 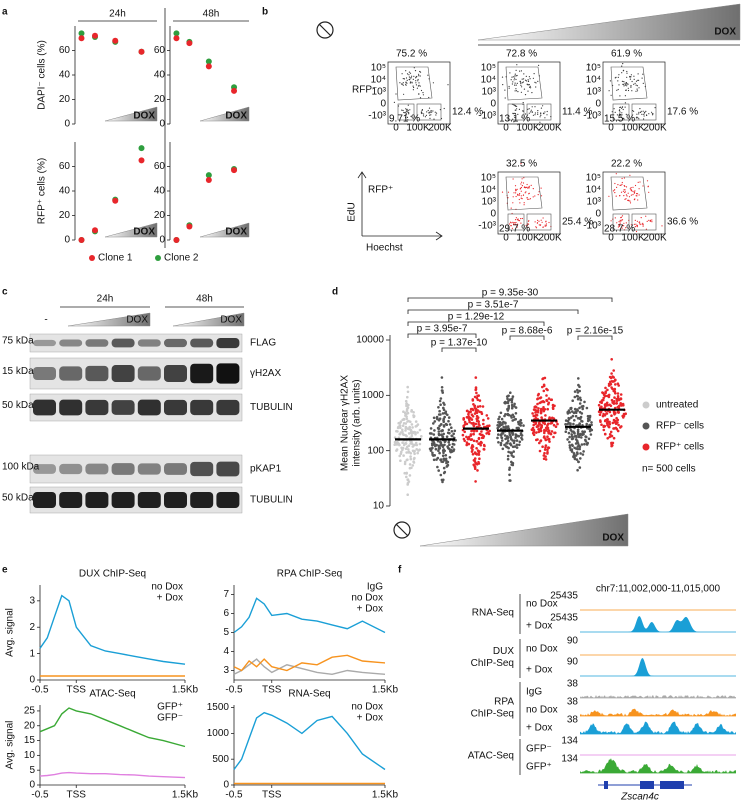 I want to click on gate-percent: 72.8 %, so click(x=521, y=54).